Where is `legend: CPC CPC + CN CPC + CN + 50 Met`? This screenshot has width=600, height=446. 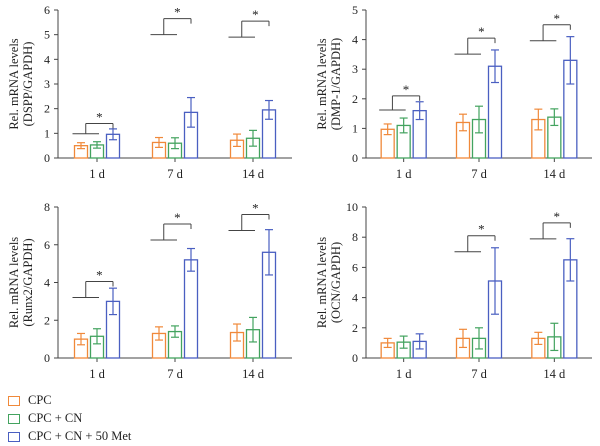
legend: CPC CPC + CN CPC + CN + 50 Met is located at coordinates (69, 419).